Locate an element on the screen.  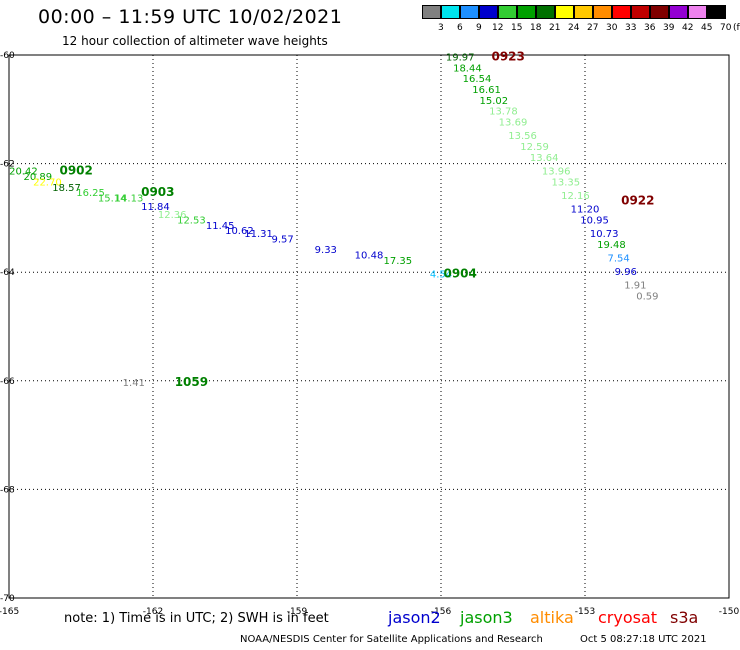
wave-height-label: 12.59 is located at coordinates (534, 147).